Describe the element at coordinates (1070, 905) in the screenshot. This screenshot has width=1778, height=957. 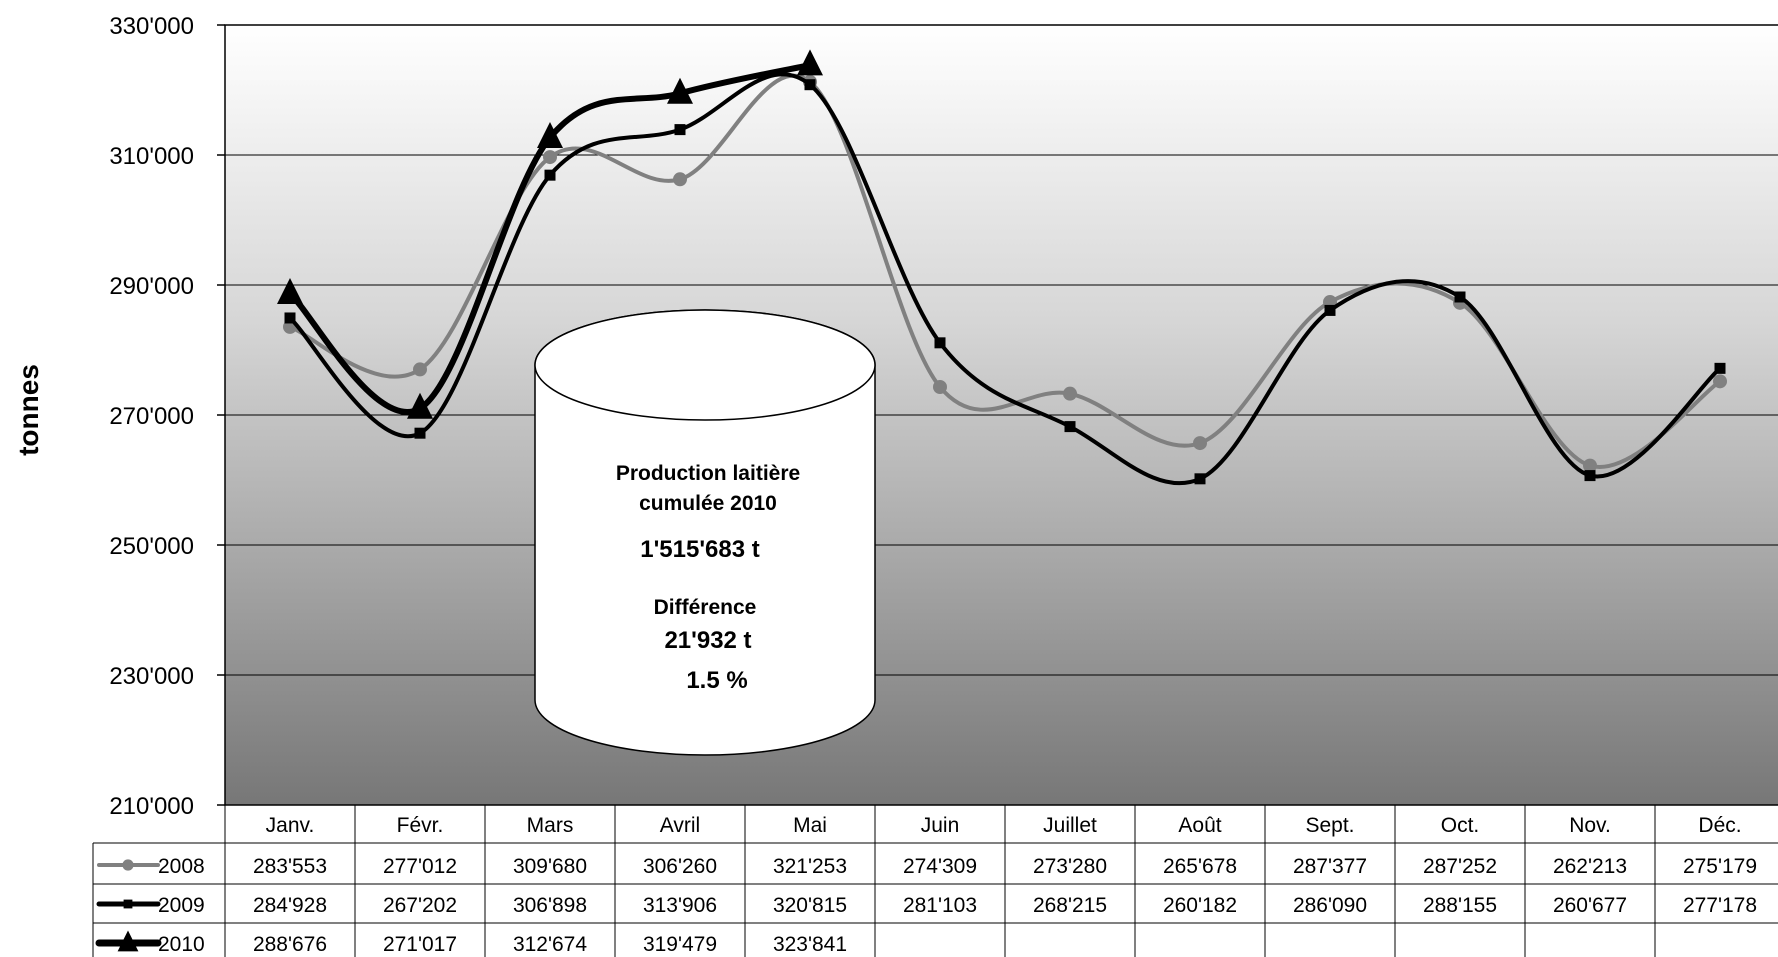
I see `data-cell: 268'215` at that location.